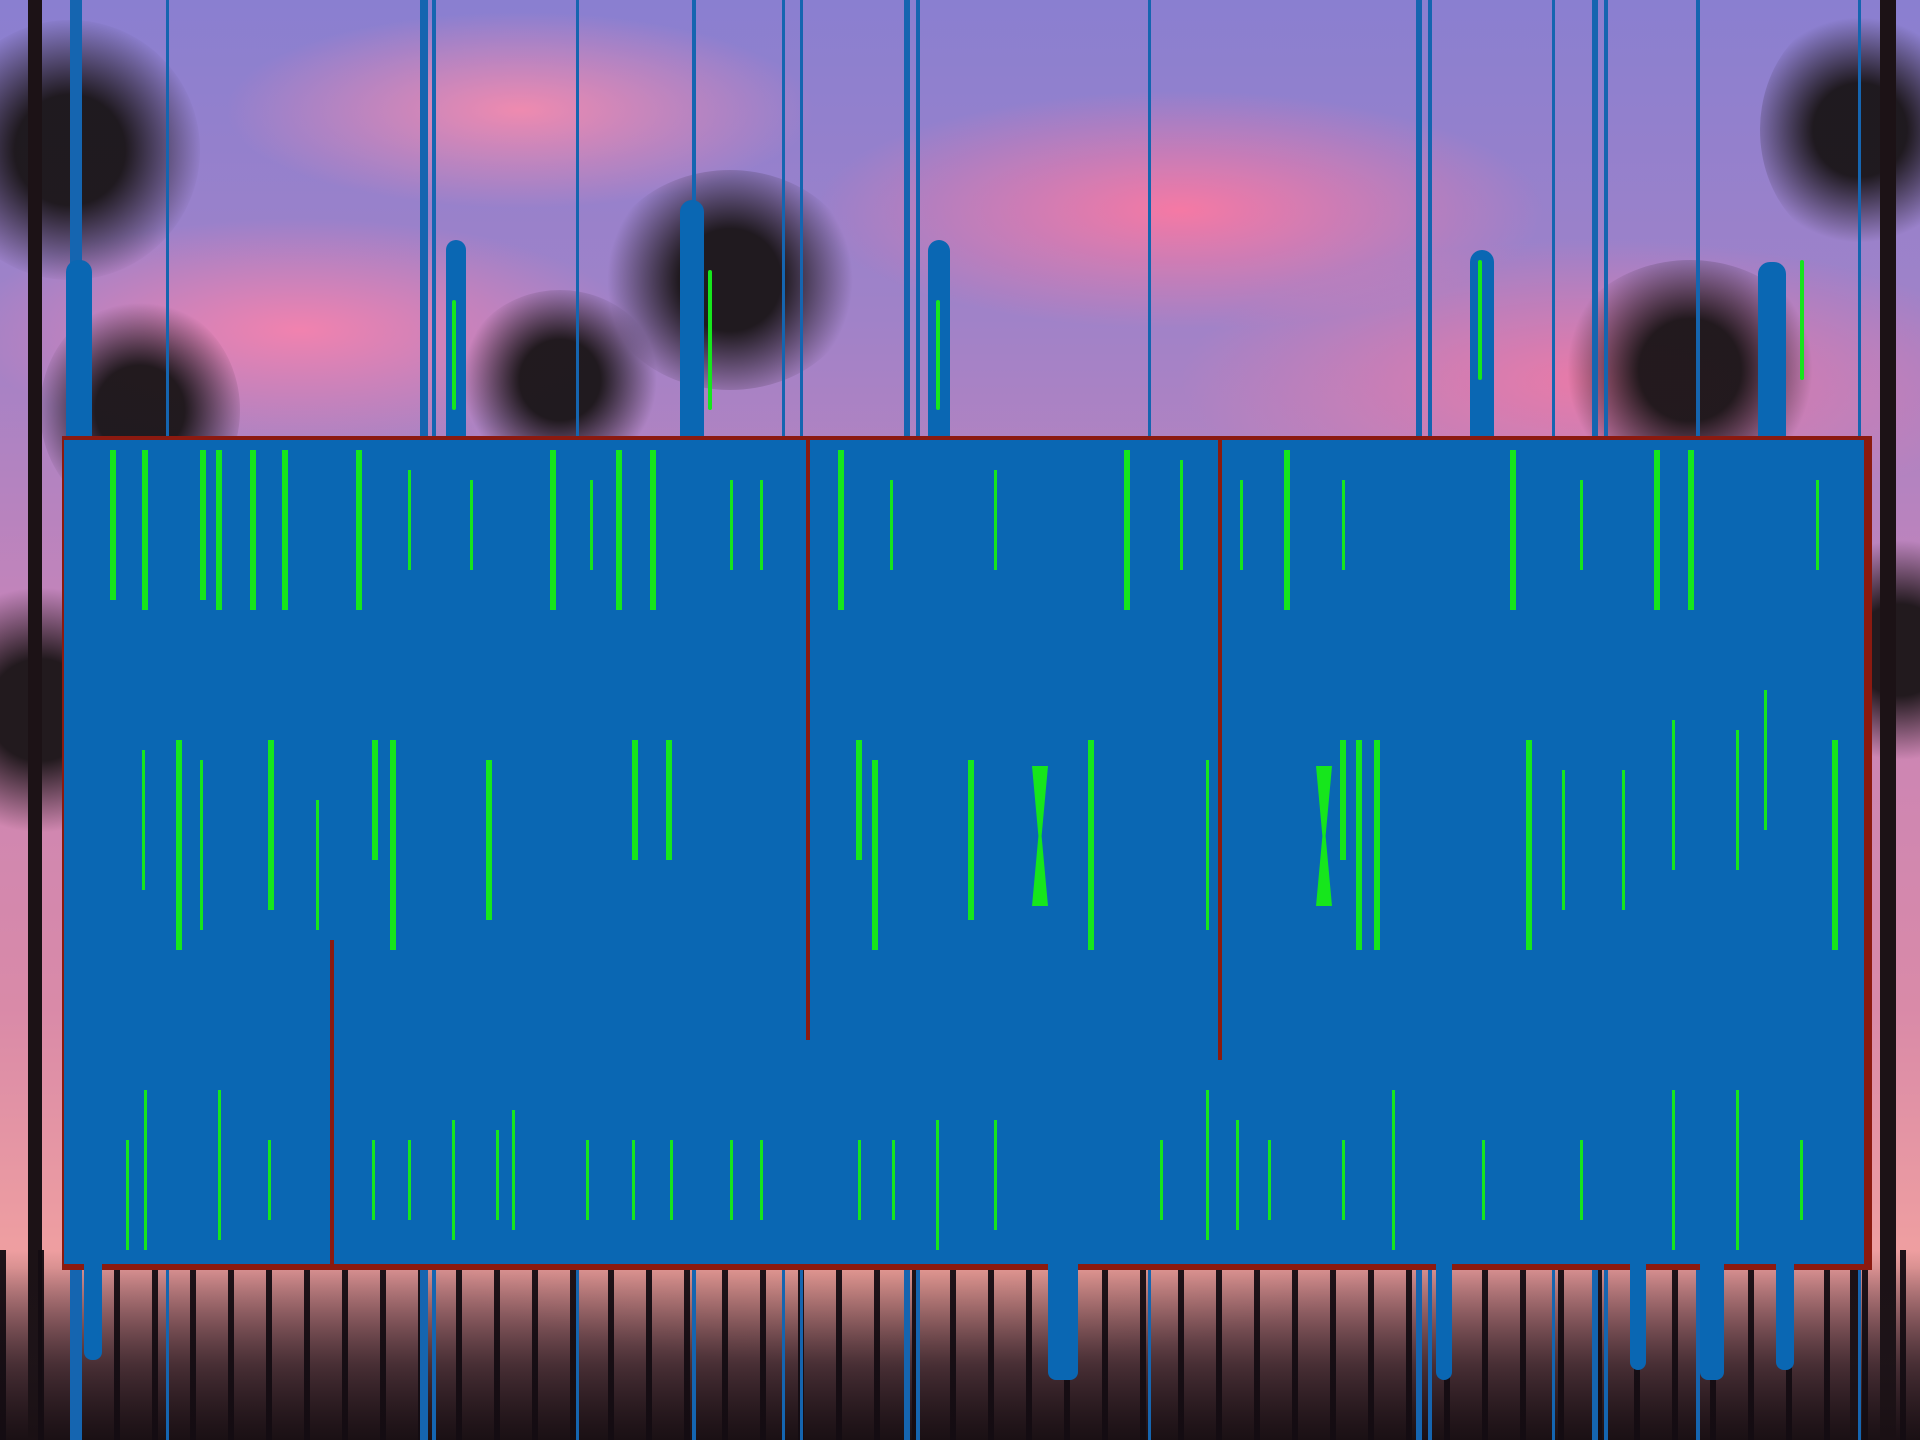 The height and width of the screenshot is (1440, 1920). What do you see at coordinates (960, 1345) in the screenshot?
I see `forest-silhouette` at bounding box center [960, 1345].